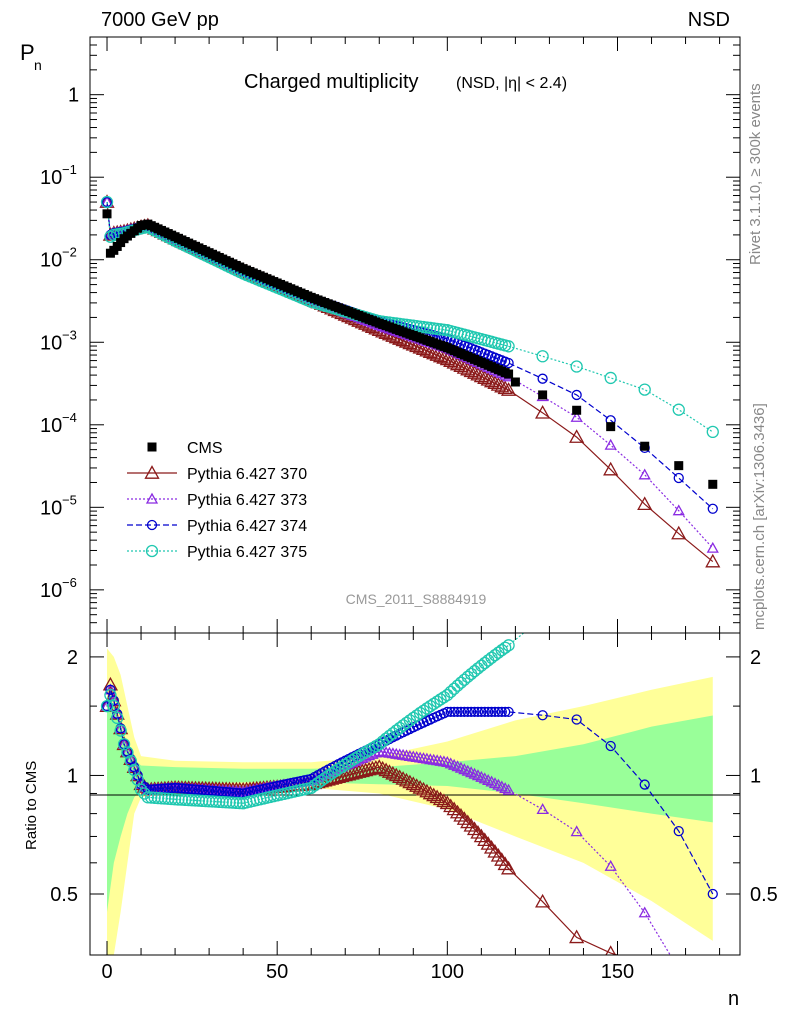 Image resolution: width=786 pixels, height=1024 pixels. What do you see at coordinates (69, 417) in the screenshot?
I see `y-tick-exponent: −4` at bounding box center [69, 417].